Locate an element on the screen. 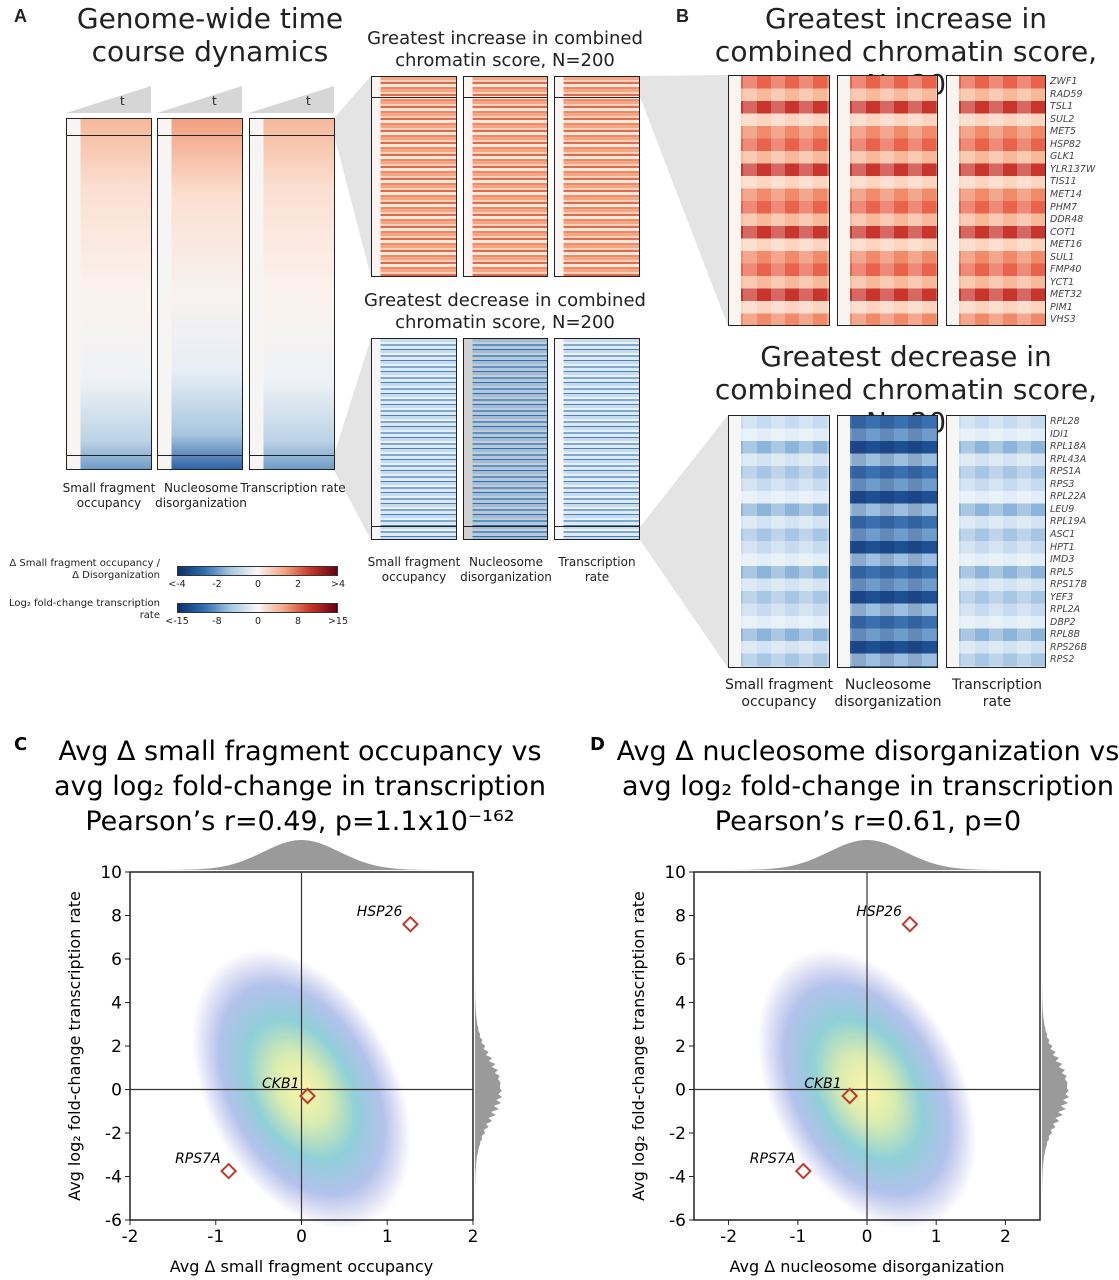 This screenshot has height=1280, width=1119. gene-label: PHM7 is located at coordinates (1064, 207).